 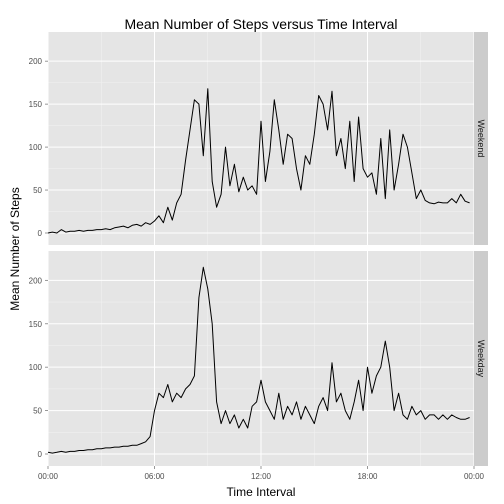 I want to click on facet-strip-label: Weekday, so click(x=481, y=359).